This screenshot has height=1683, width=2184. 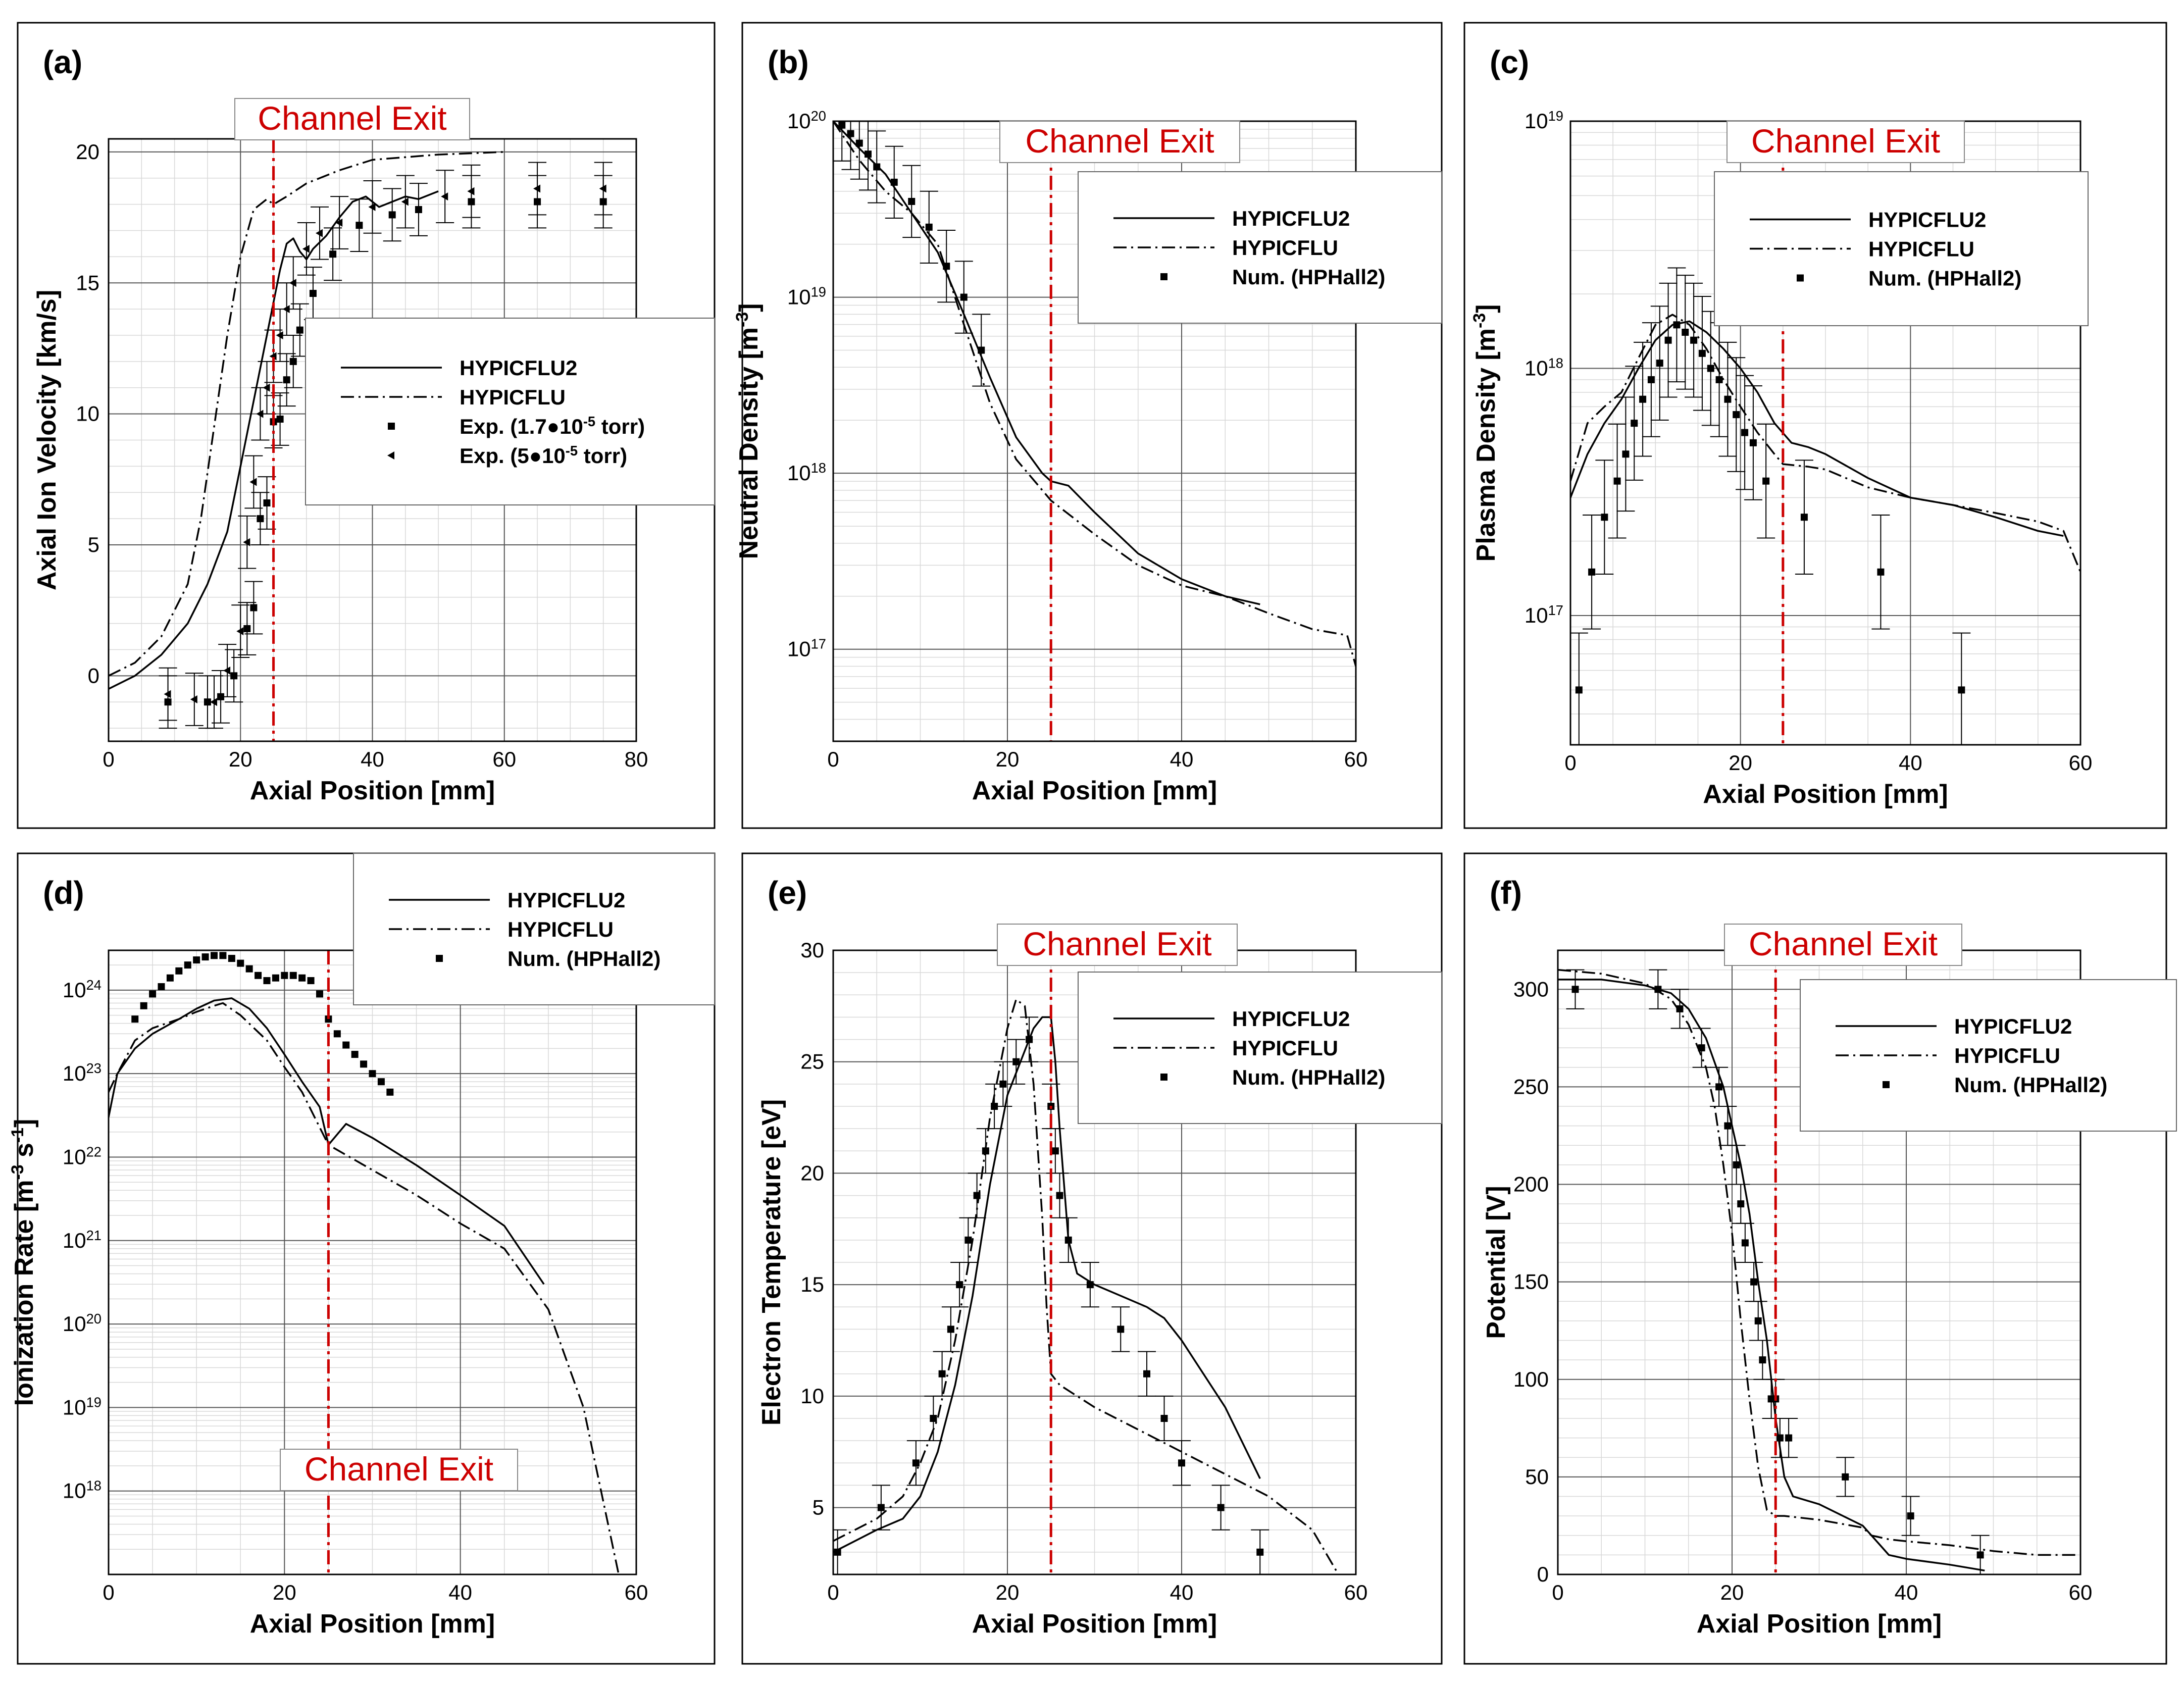 What do you see at coordinates (812, 1396) in the screenshot?
I see `y-tick-label: 10` at bounding box center [812, 1396].